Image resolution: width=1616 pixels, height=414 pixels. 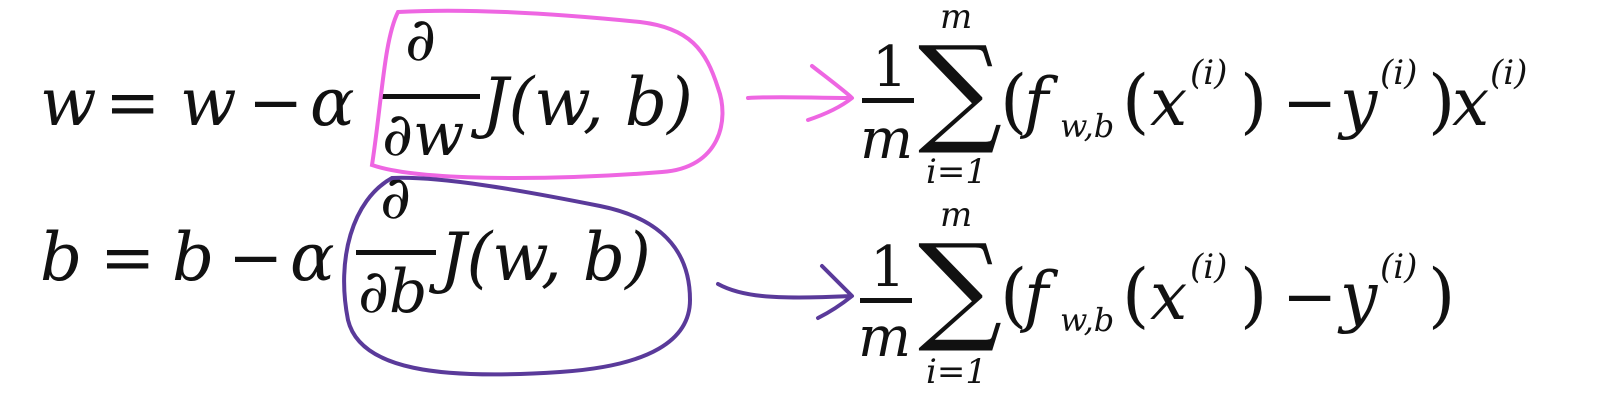 I want to click on row1-x-open-paren: (, so click(x=1136, y=101).